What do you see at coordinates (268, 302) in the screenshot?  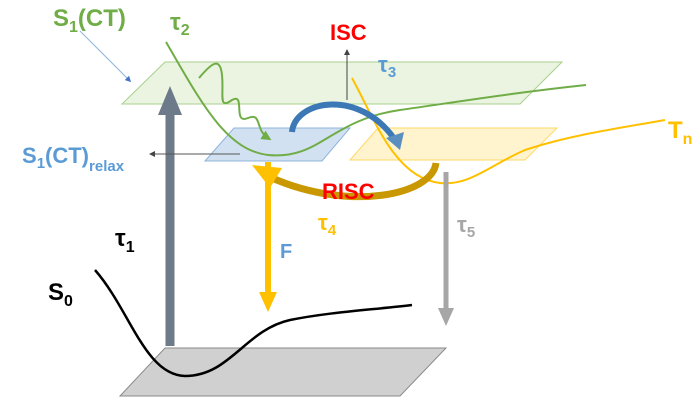 I see `fluorescence-arrow-head` at bounding box center [268, 302].